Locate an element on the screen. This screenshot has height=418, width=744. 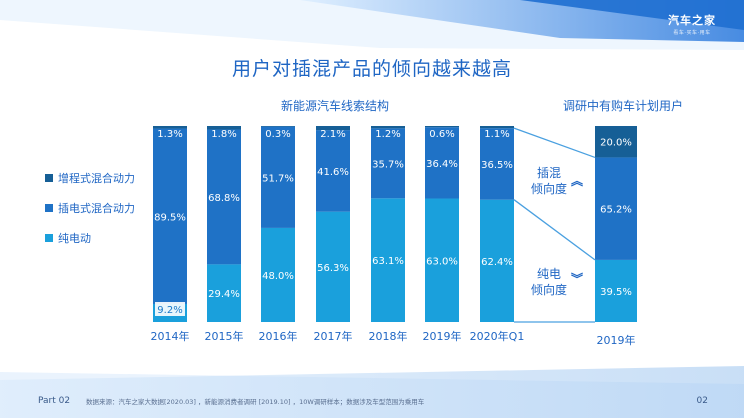
right-x-tick-label: 2019年 is located at coordinates (616, 340).